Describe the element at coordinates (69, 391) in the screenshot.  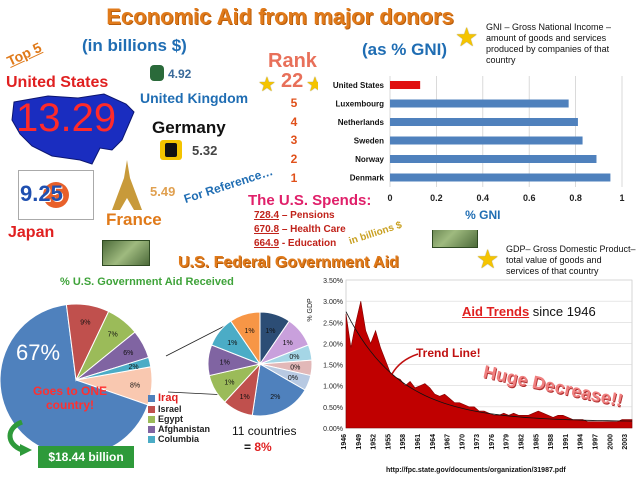
I see `one-country-line1: Goes to ONE` at that location.